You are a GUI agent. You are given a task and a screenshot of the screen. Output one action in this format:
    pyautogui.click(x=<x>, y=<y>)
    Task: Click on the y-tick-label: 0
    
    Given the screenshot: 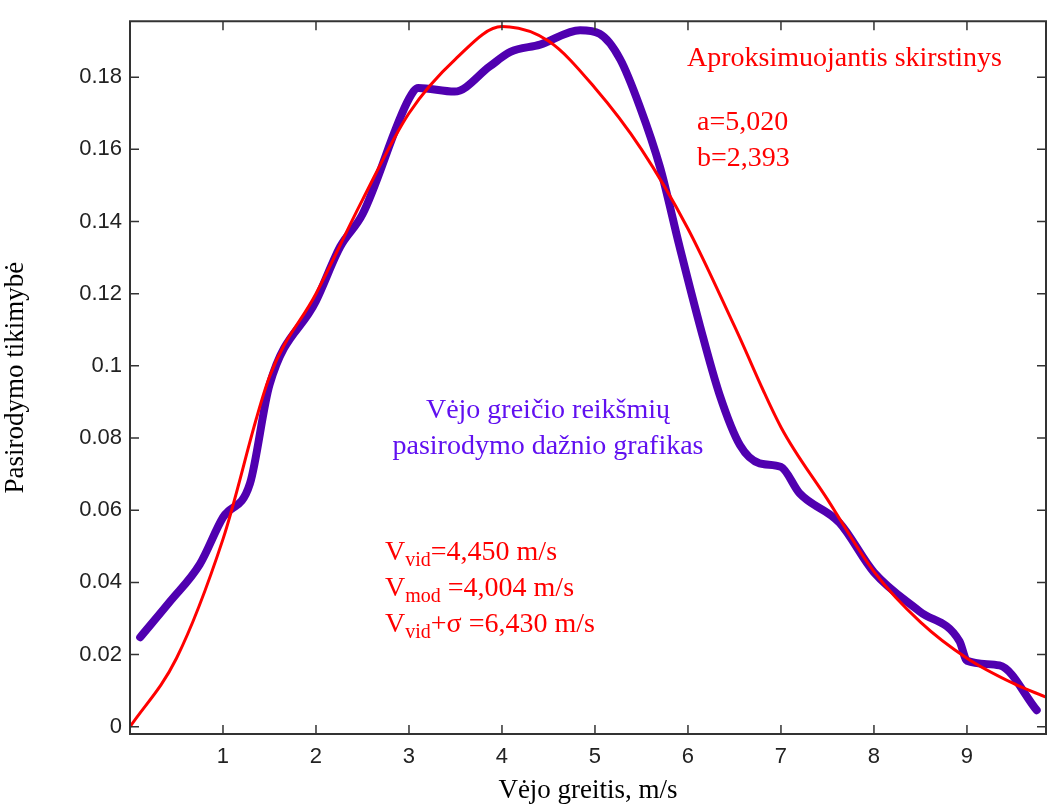 What is the action you would take?
    pyautogui.click(x=115, y=725)
    